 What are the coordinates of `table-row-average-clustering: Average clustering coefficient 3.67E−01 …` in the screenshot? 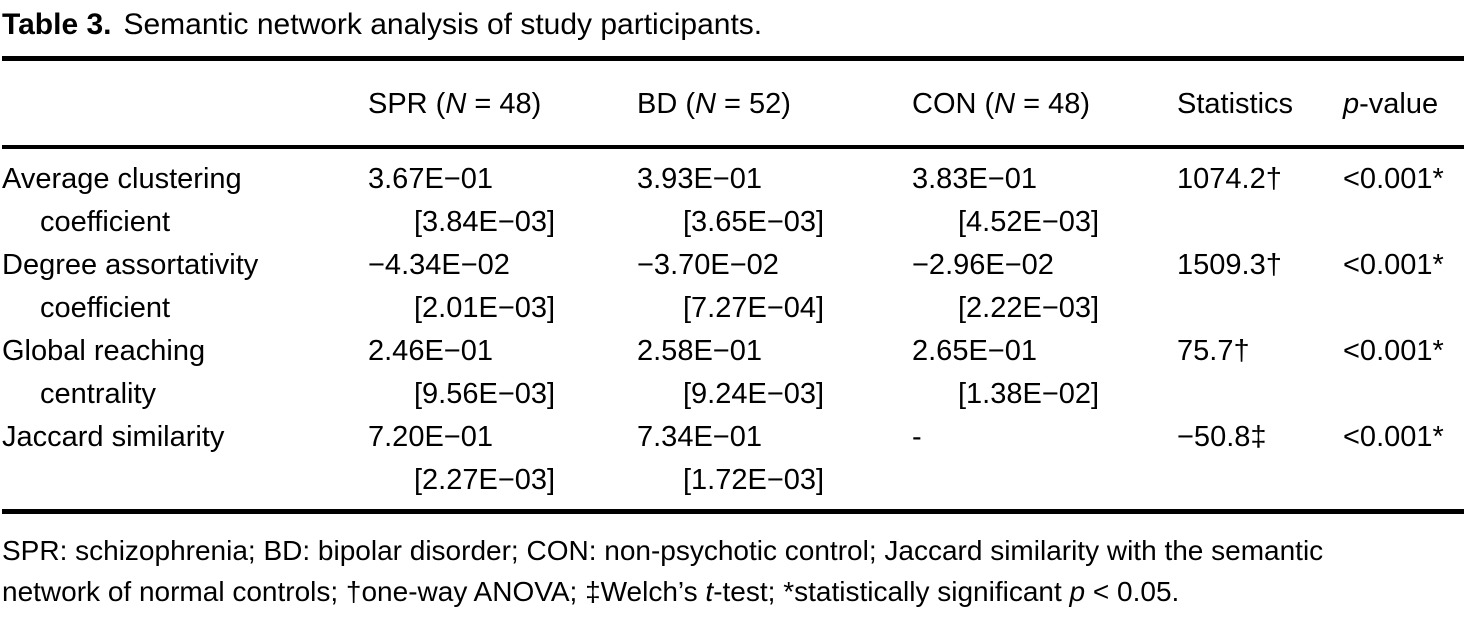 It's located at (733, 201).